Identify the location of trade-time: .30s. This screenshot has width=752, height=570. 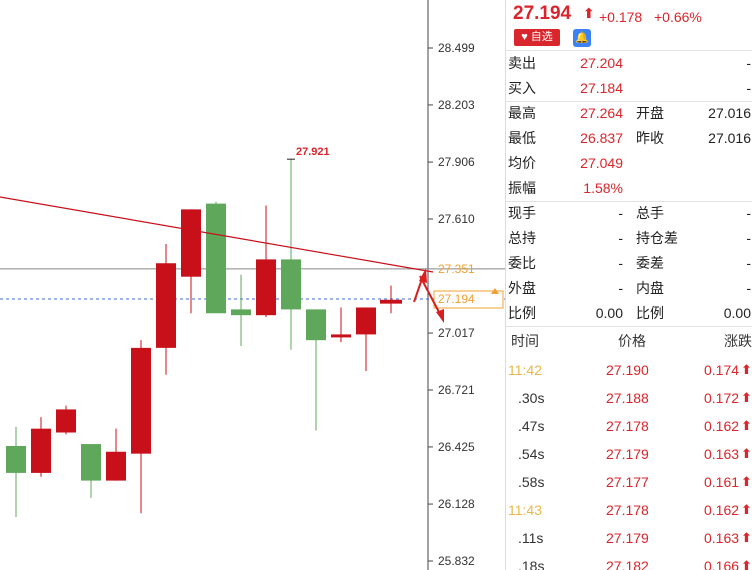
(531, 398).